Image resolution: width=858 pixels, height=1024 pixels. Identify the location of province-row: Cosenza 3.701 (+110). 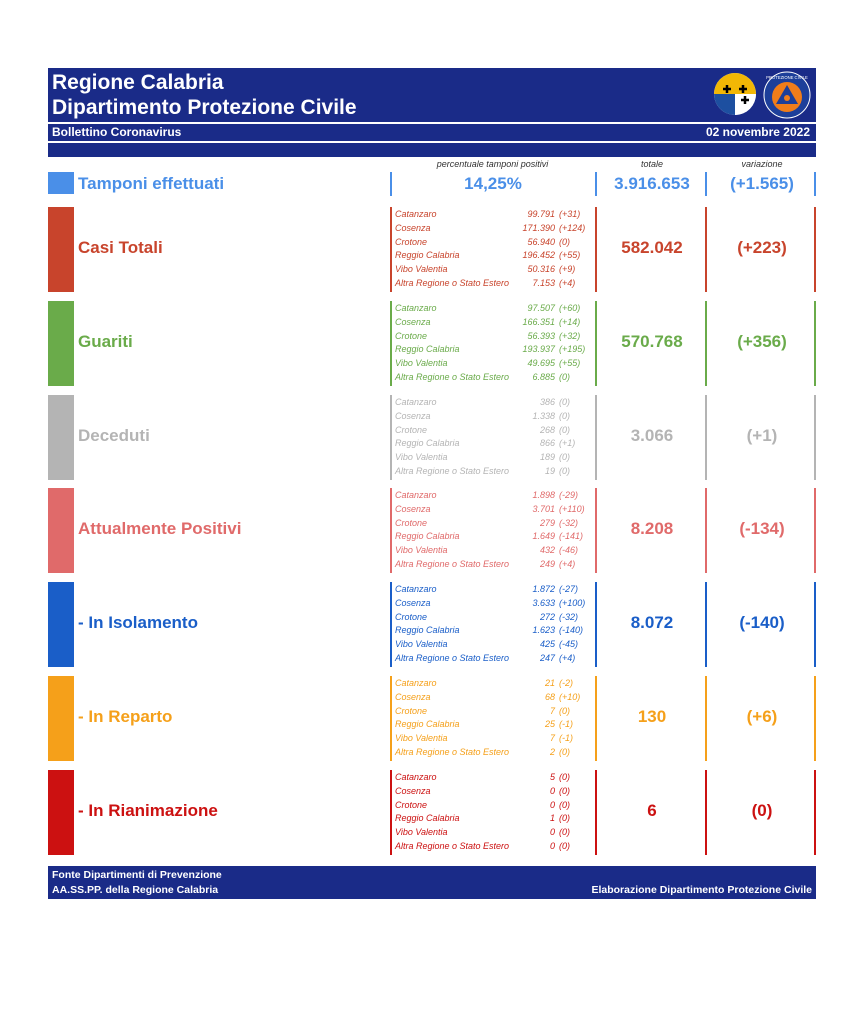
(497, 509).